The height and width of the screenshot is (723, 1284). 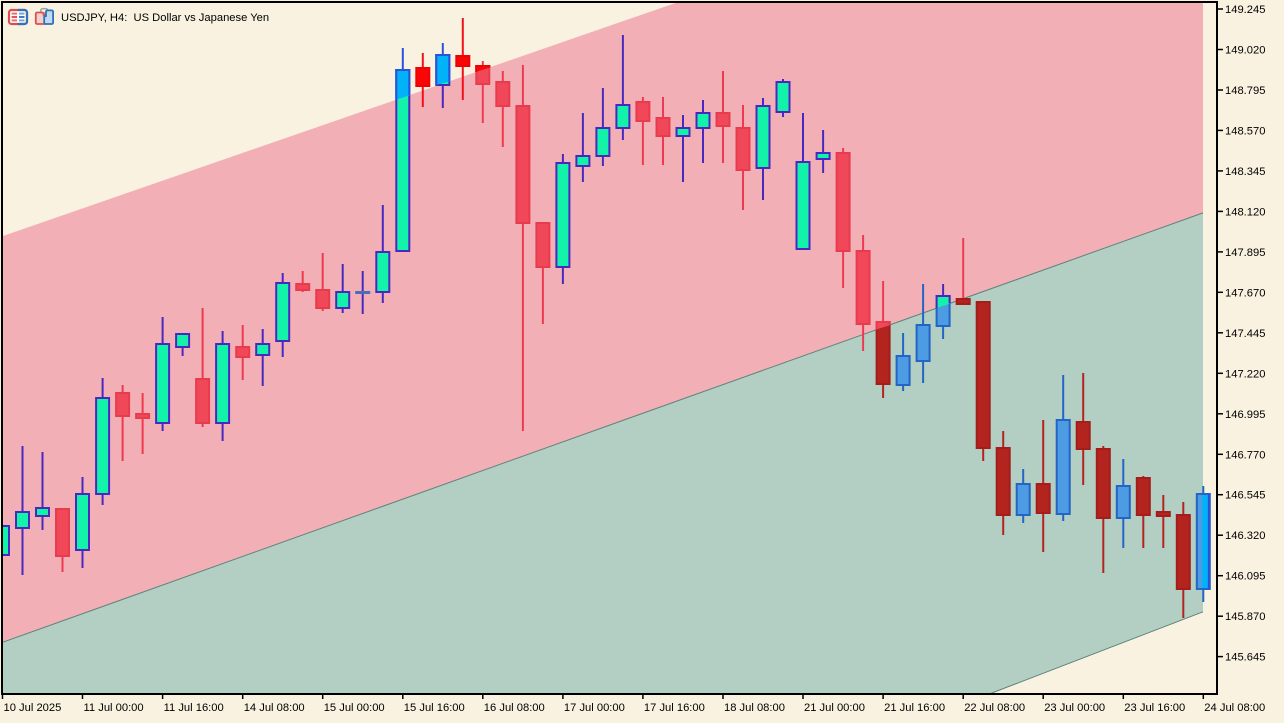 What do you see at coordinates (1245, 51) in the screenshot?
I see `svg-text: 149.020` at bounding box center [1245, 51].